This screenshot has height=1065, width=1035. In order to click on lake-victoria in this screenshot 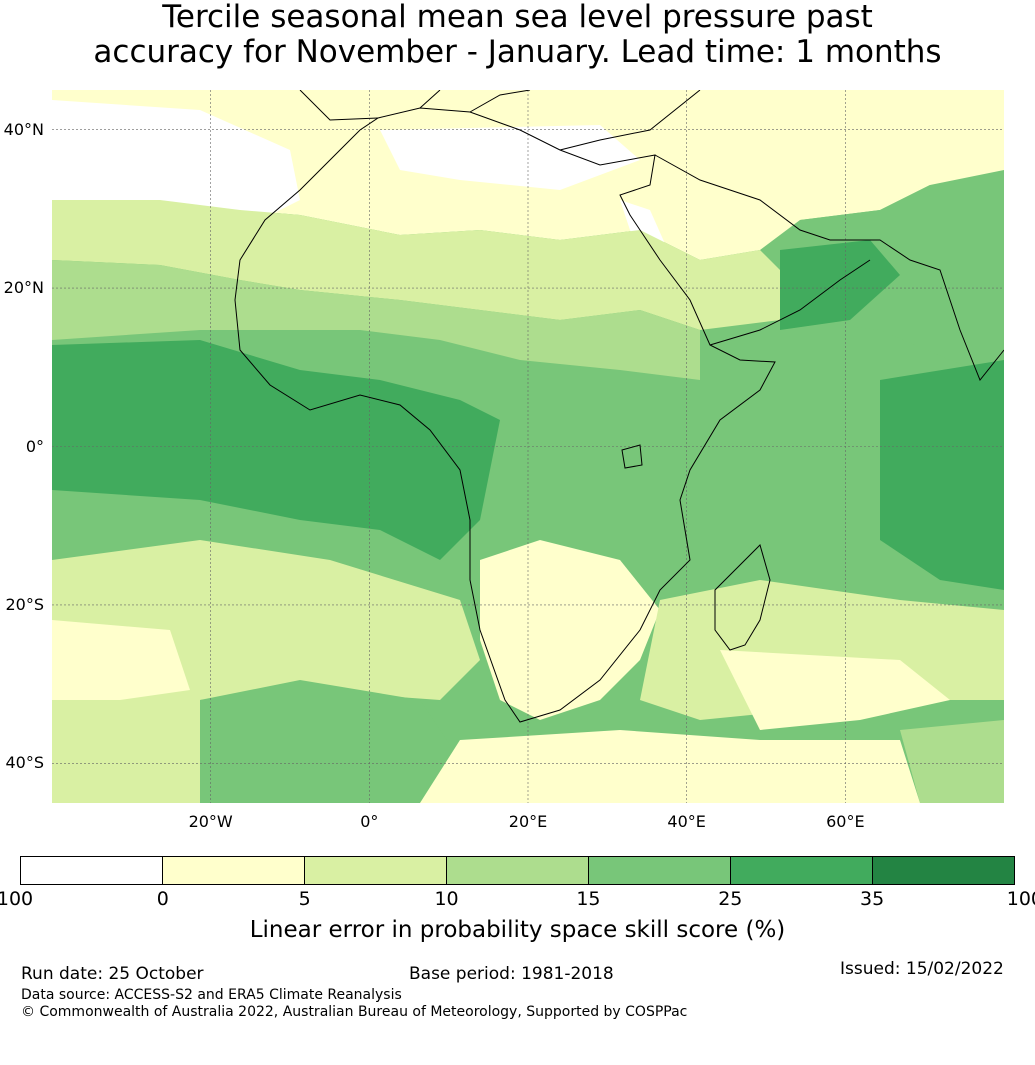, I will do `click(632, 456)`.